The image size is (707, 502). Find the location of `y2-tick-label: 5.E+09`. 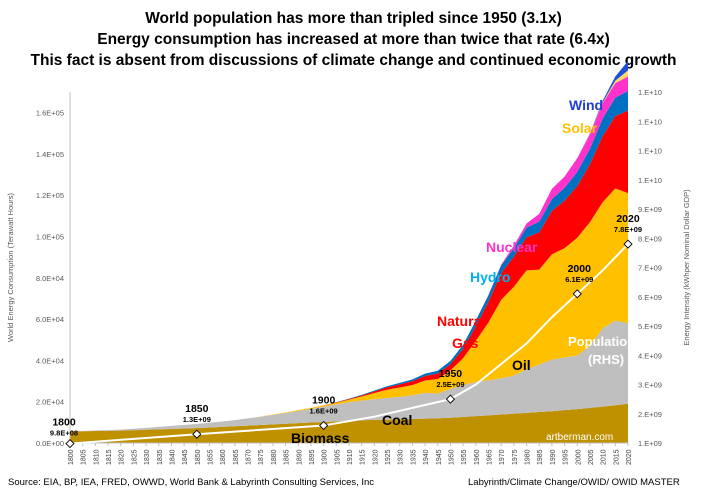

y2-tick-label: 5.E+09 is located at coordinates (650, 326).